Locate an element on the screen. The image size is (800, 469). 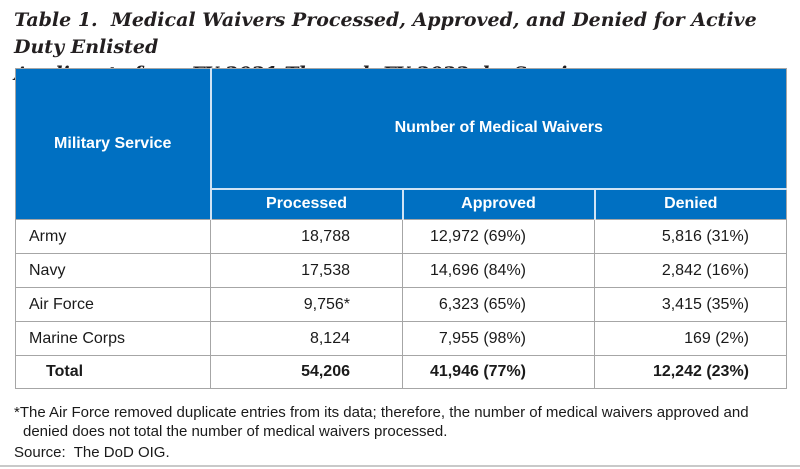
cell-service-total: Total is located at coordinates (113, 372).